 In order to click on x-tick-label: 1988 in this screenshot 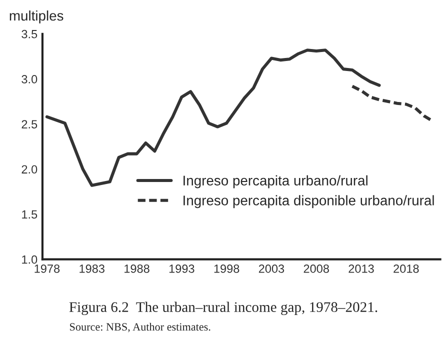, I will do `click(137, 268)`.